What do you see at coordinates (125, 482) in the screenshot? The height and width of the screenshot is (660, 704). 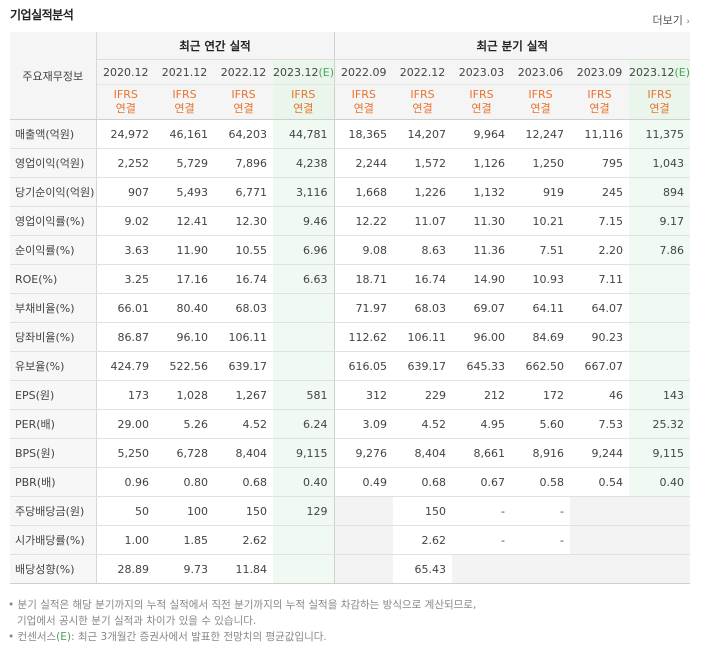 I see `table-cell: 0.96` at bounding box center [125, 482].